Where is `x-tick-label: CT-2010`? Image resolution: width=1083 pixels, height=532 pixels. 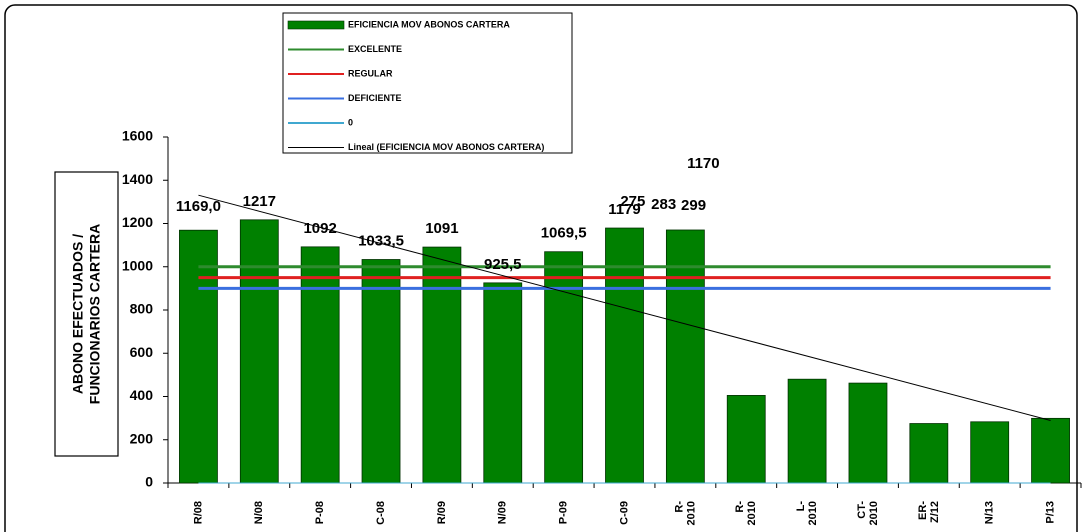
x-tick-label: CT-2010 is located at coordinates (868, 513).